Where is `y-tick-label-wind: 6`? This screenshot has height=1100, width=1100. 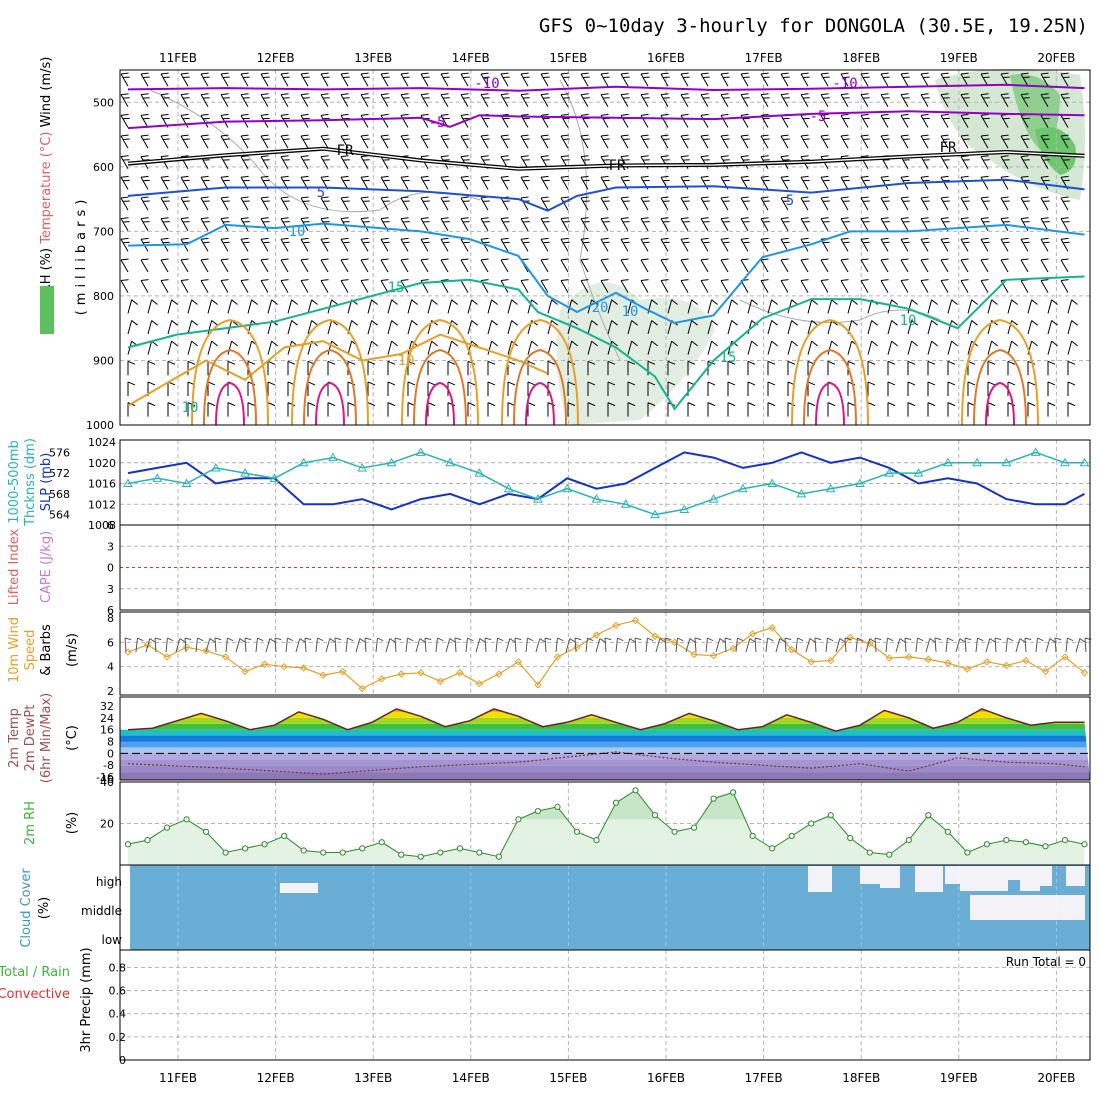
y-tick-label-wind: 6 is located at coordinates (110, 642).